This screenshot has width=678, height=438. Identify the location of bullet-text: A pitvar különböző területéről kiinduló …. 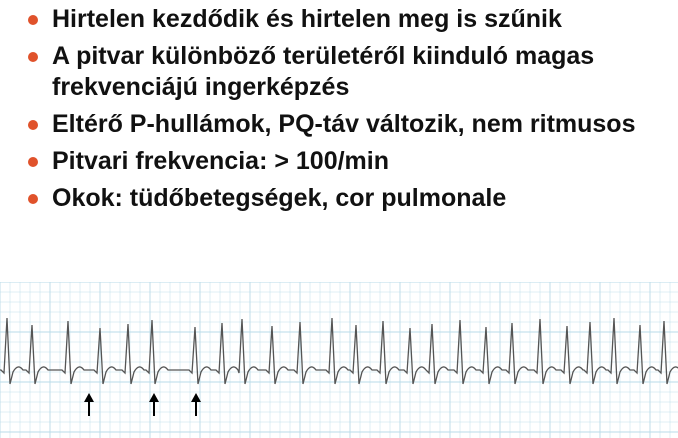
(323, 71).